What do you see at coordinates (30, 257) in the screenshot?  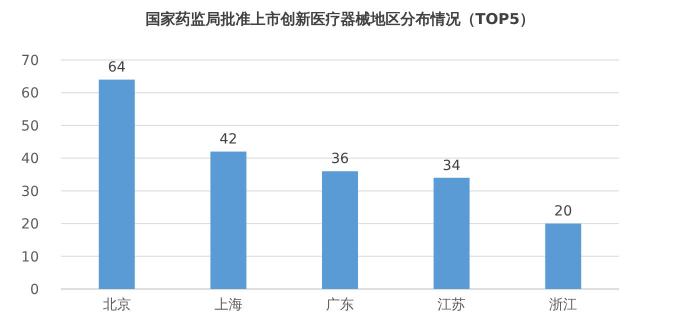 I see `y-tick-label: 10` at bounding box center [30, 257].